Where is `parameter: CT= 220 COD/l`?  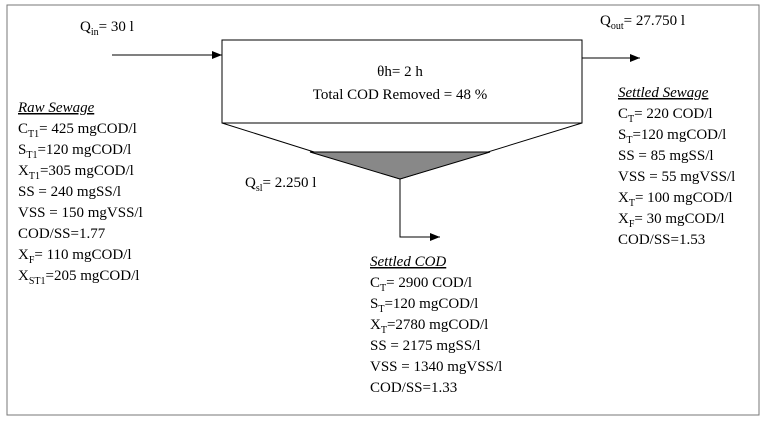
parameter: CT= 220 COD/l is located at coordinates (665, 115).